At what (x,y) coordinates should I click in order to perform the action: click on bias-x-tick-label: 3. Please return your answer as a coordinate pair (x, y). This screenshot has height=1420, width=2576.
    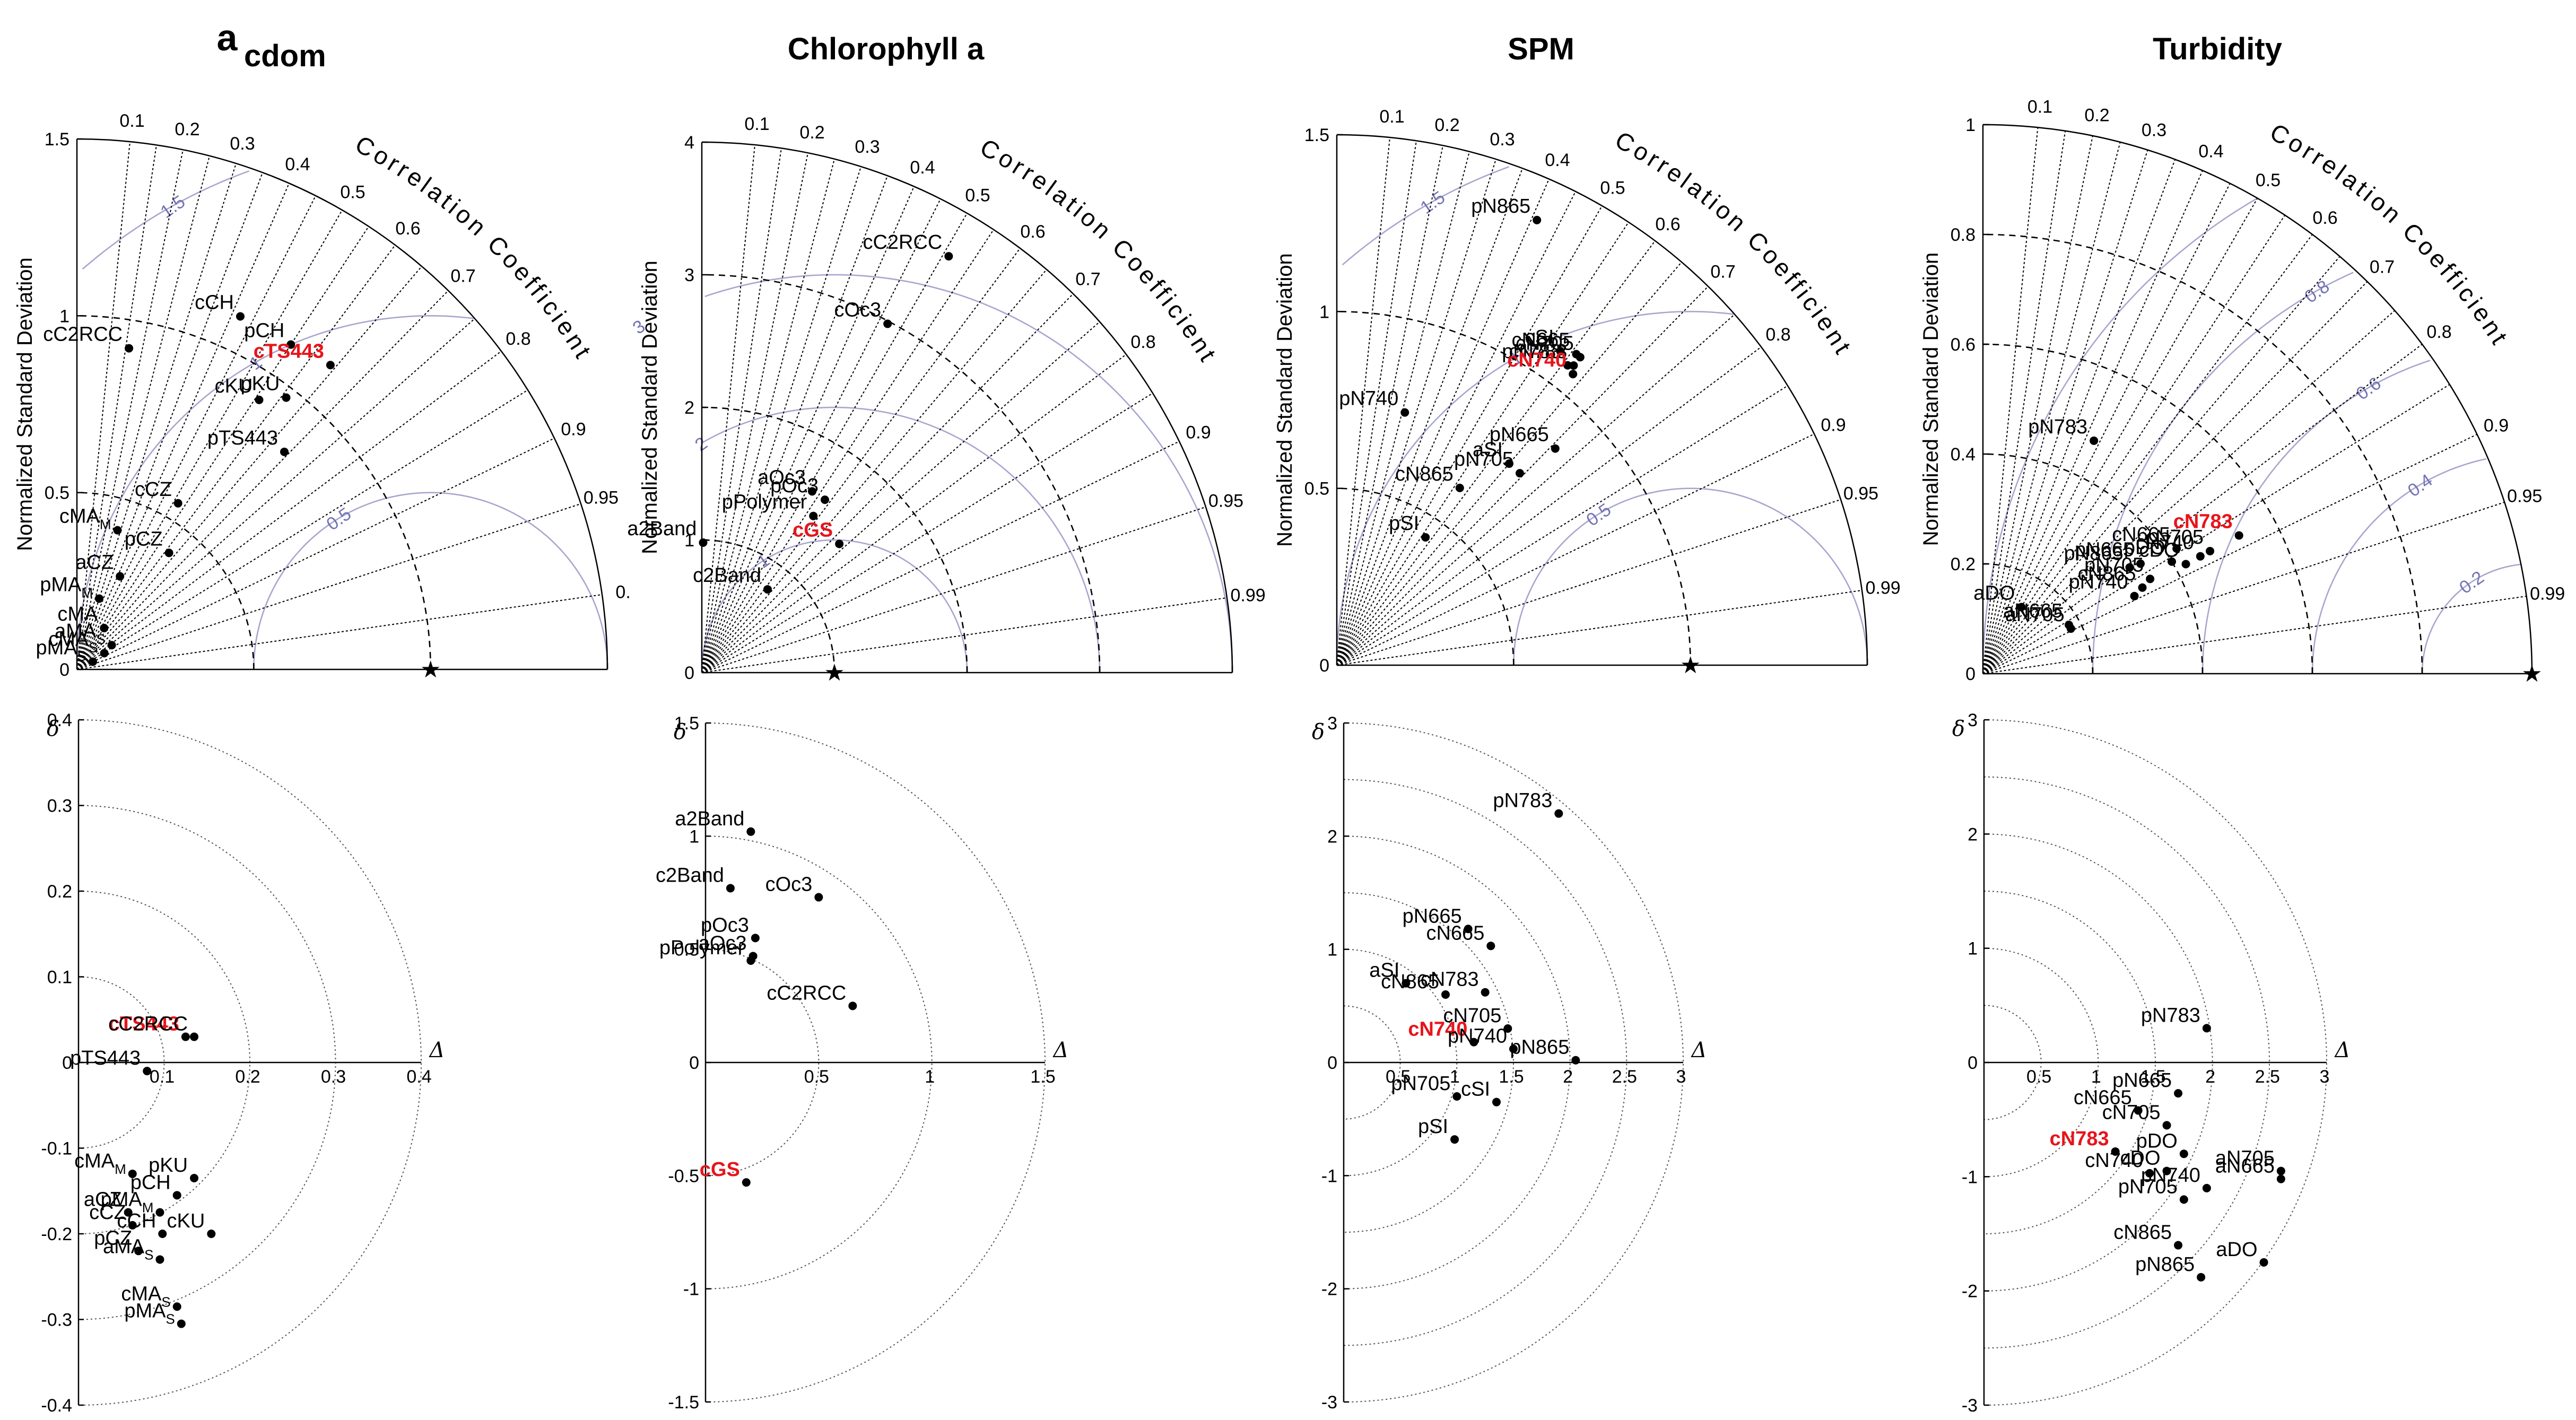
    Looking at the image, I should click on (2325, 1077).